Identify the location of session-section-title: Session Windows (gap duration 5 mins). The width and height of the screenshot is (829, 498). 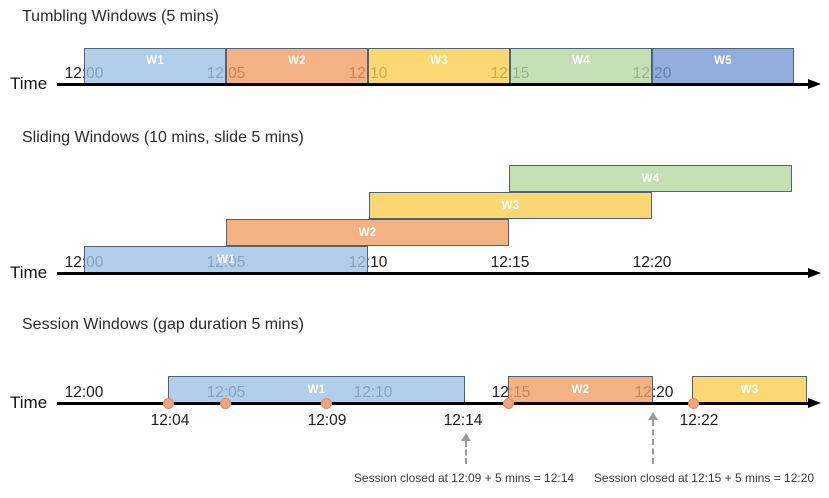
(163, 324).